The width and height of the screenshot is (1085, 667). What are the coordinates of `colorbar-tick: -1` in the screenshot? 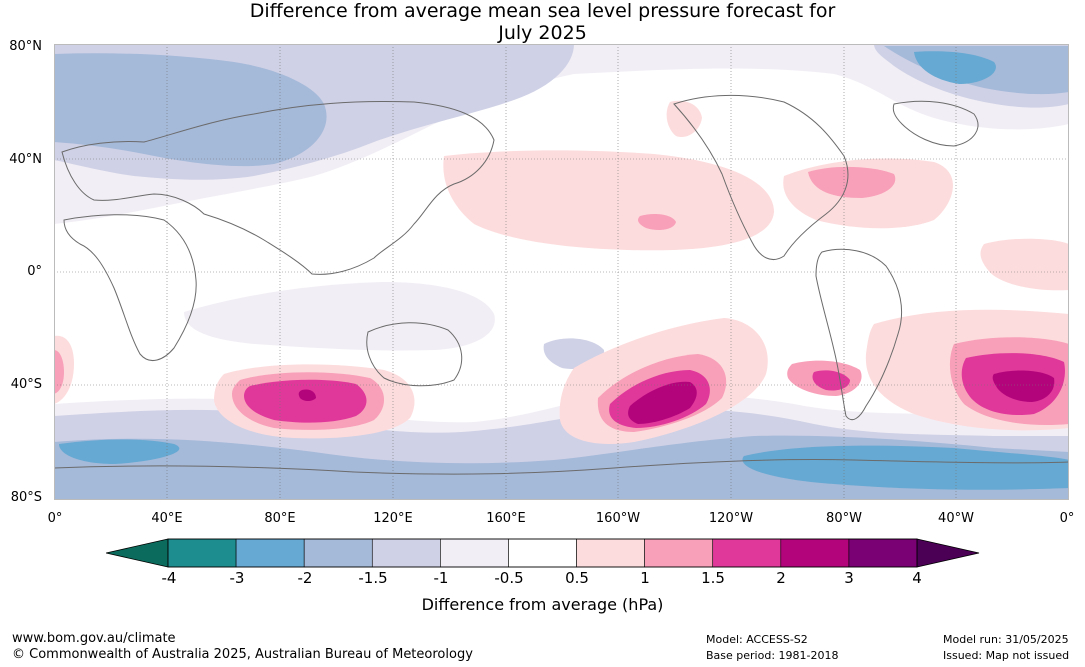 It's located at (441, 578).